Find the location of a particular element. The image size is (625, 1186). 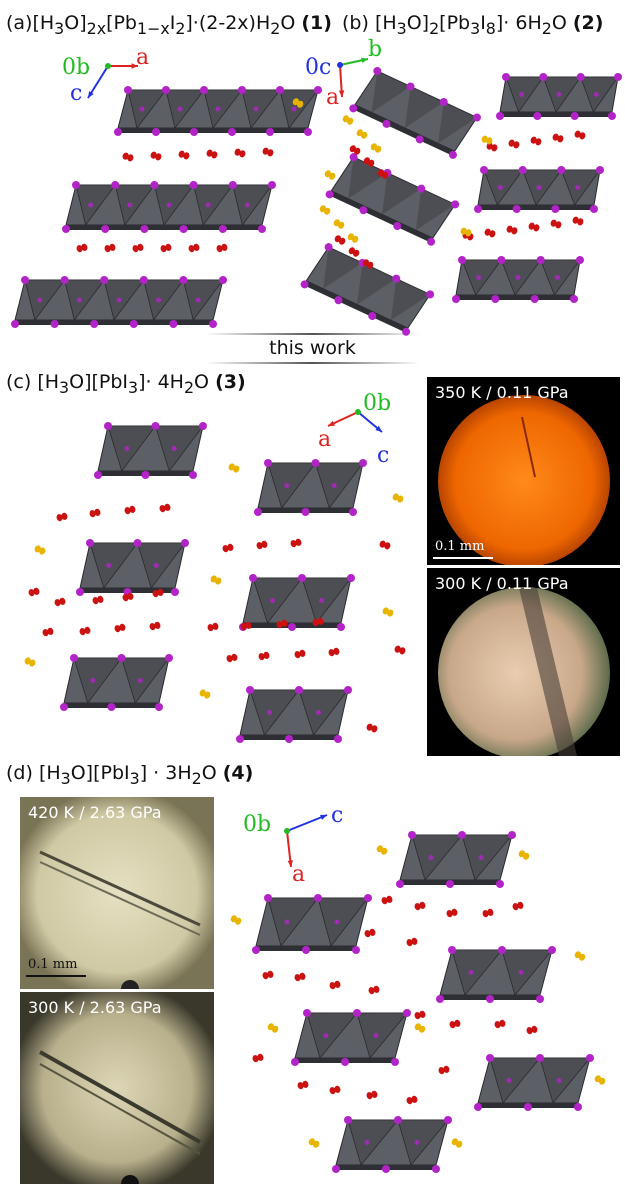

scale-bar-d is located at coordinates (56, 976).